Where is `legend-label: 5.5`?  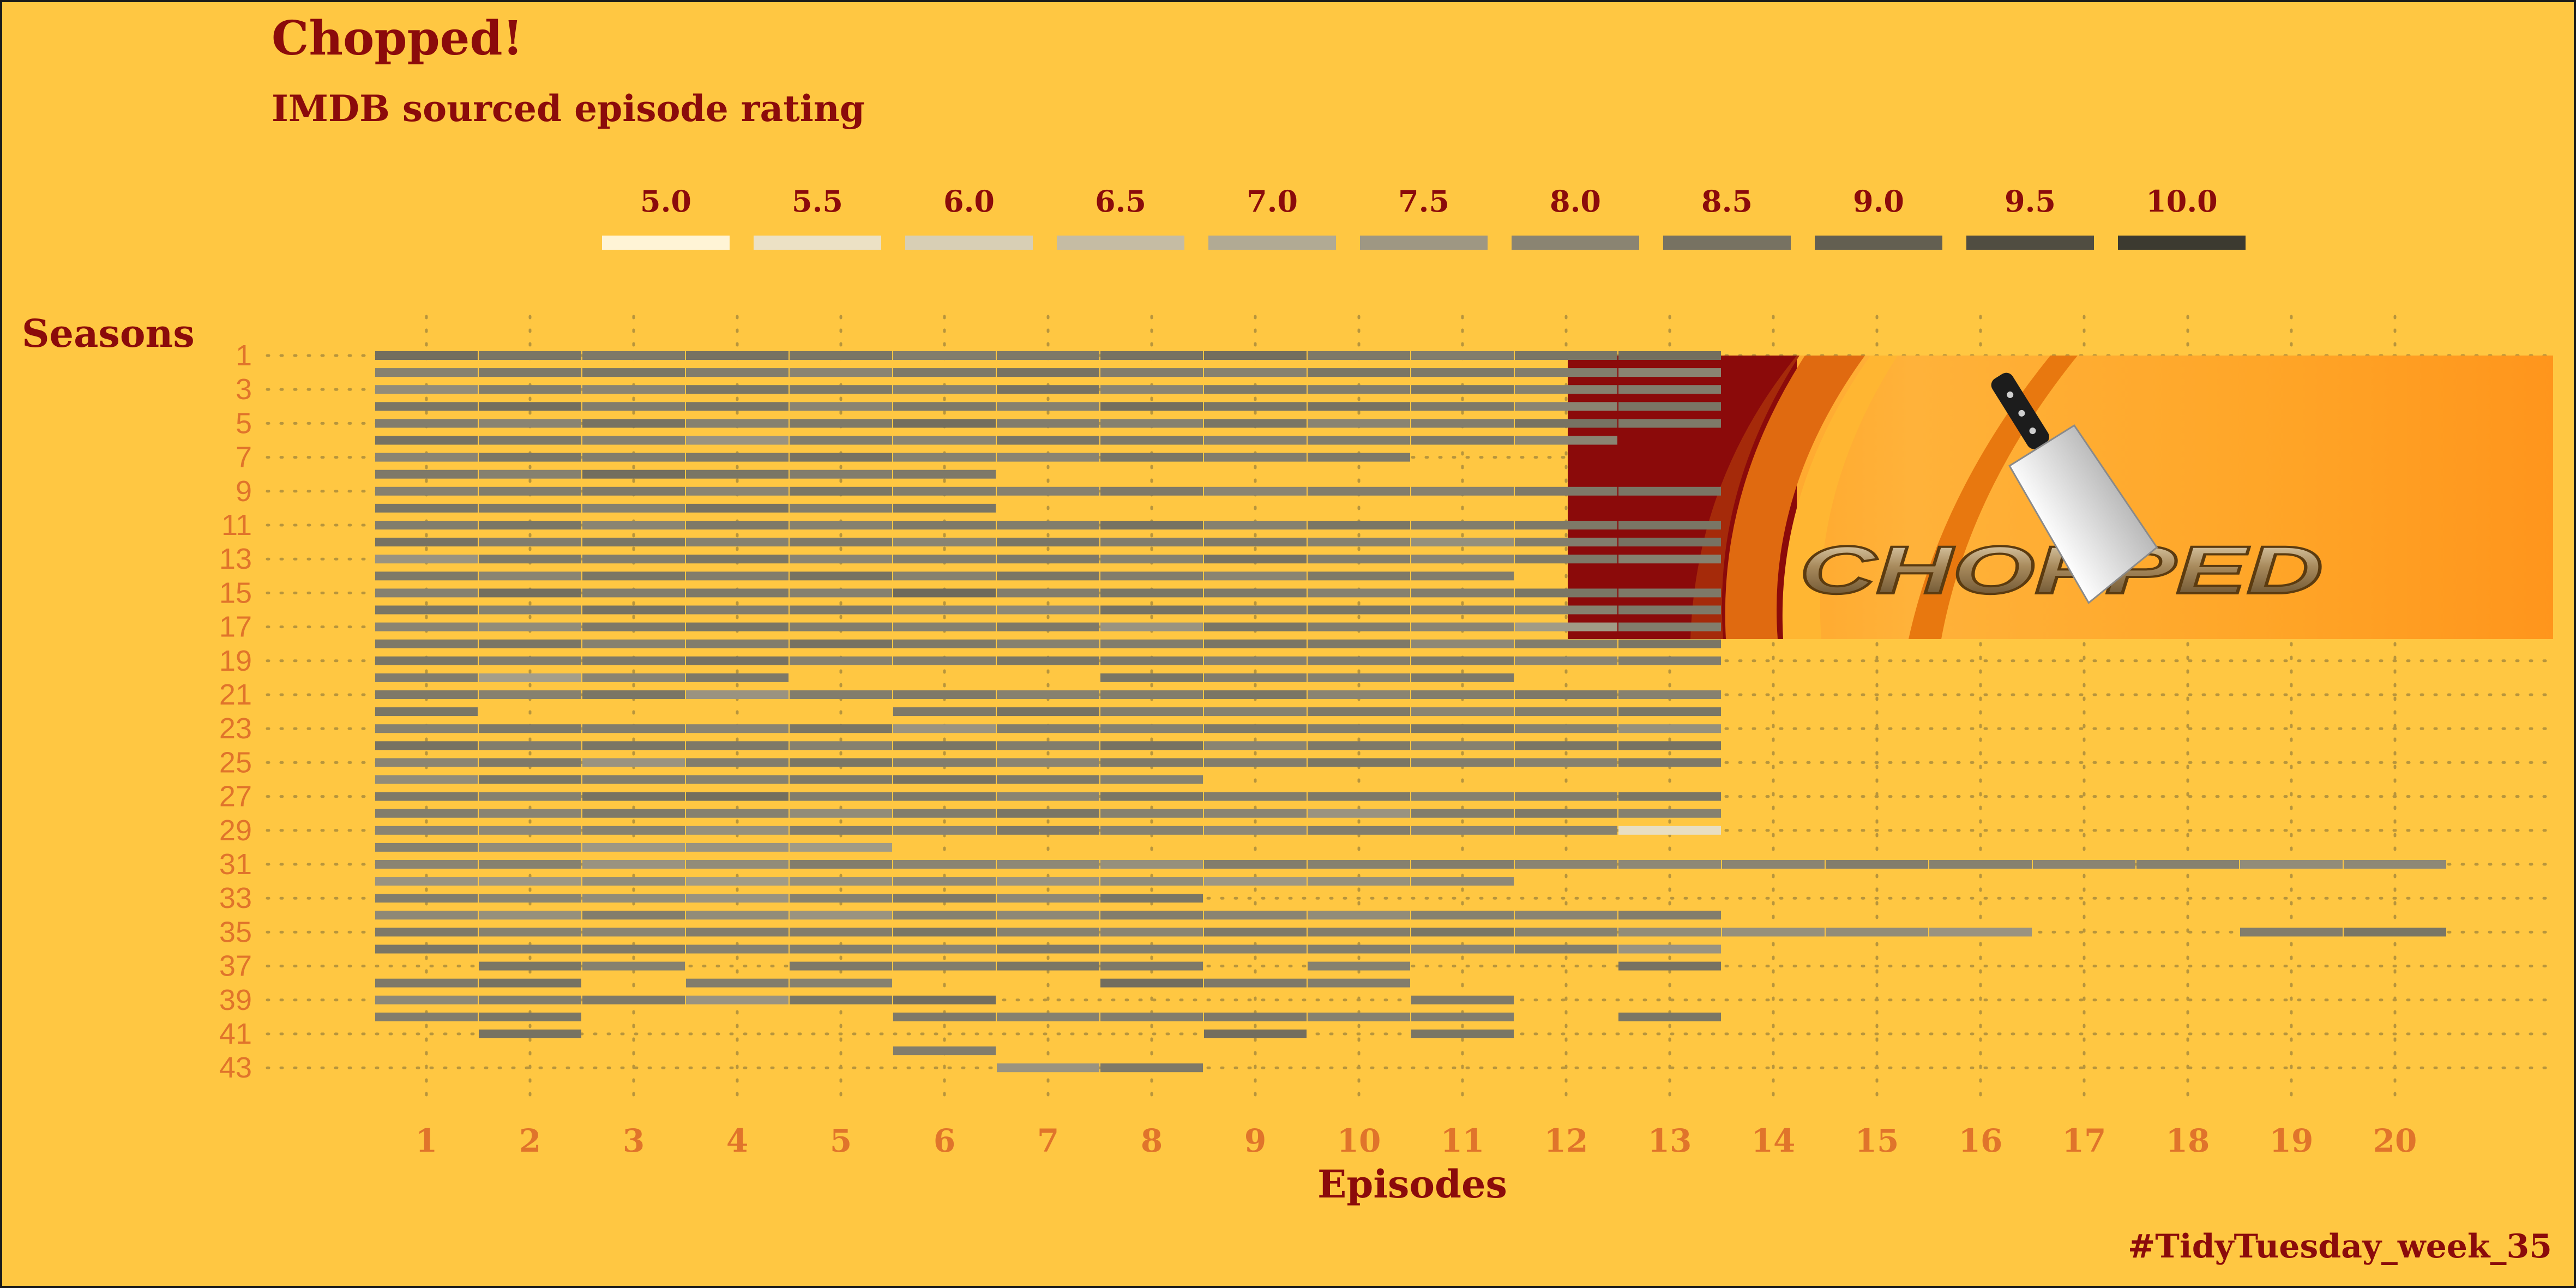
legend-label: 5.5 is located at coordinates (817, 201).